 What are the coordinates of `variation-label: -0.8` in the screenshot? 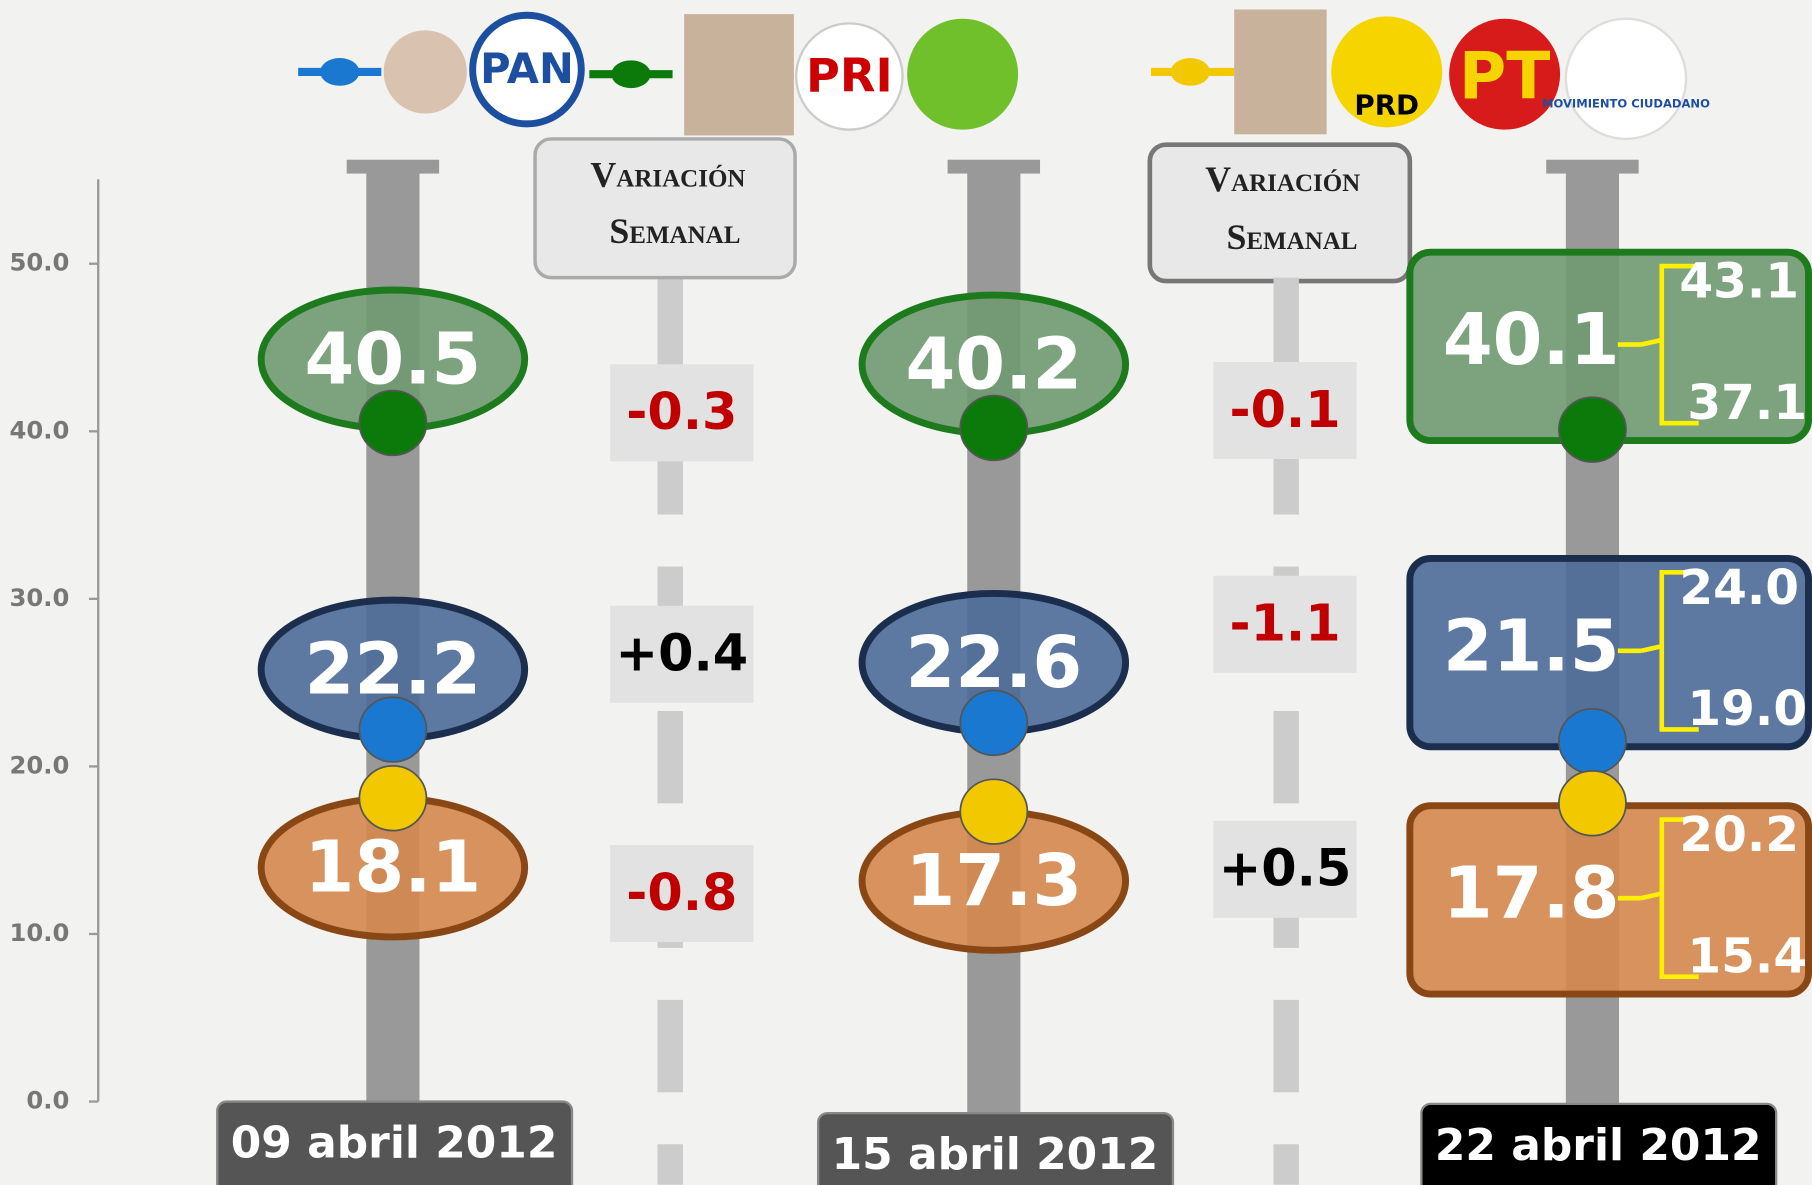 It's located at (681, 892).